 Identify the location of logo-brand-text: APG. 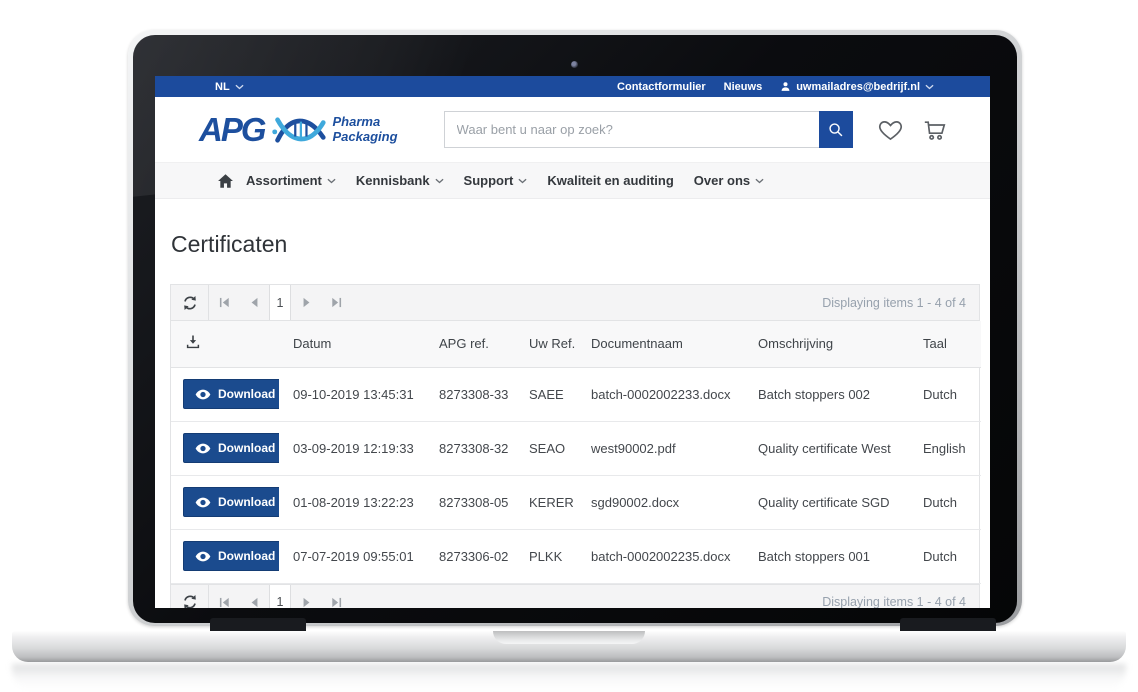
(233, 129).